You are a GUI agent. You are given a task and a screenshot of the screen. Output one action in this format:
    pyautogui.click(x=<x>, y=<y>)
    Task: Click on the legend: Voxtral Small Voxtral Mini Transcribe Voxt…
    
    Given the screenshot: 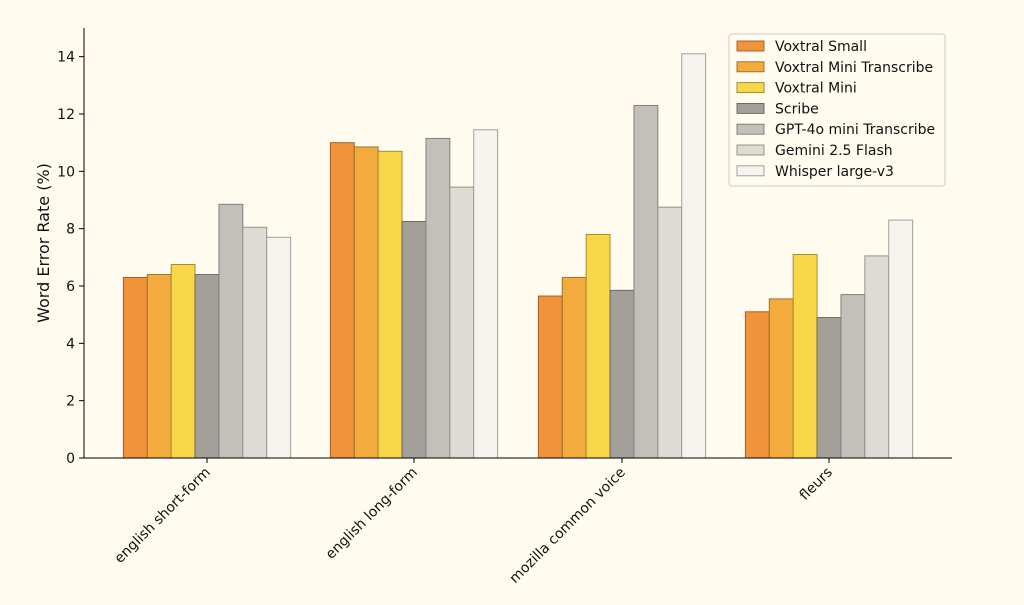 What is the action you would take?
    pyautogui.click(x=837, y=110)
    